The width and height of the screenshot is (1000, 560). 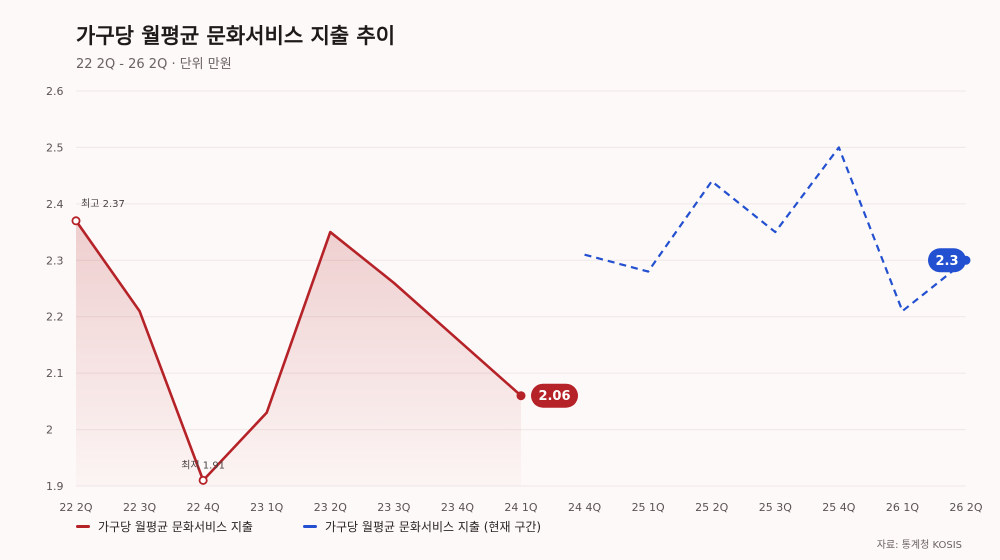 I want to click on x-tick-label: 23 1Q, so click(x=266, y=507).